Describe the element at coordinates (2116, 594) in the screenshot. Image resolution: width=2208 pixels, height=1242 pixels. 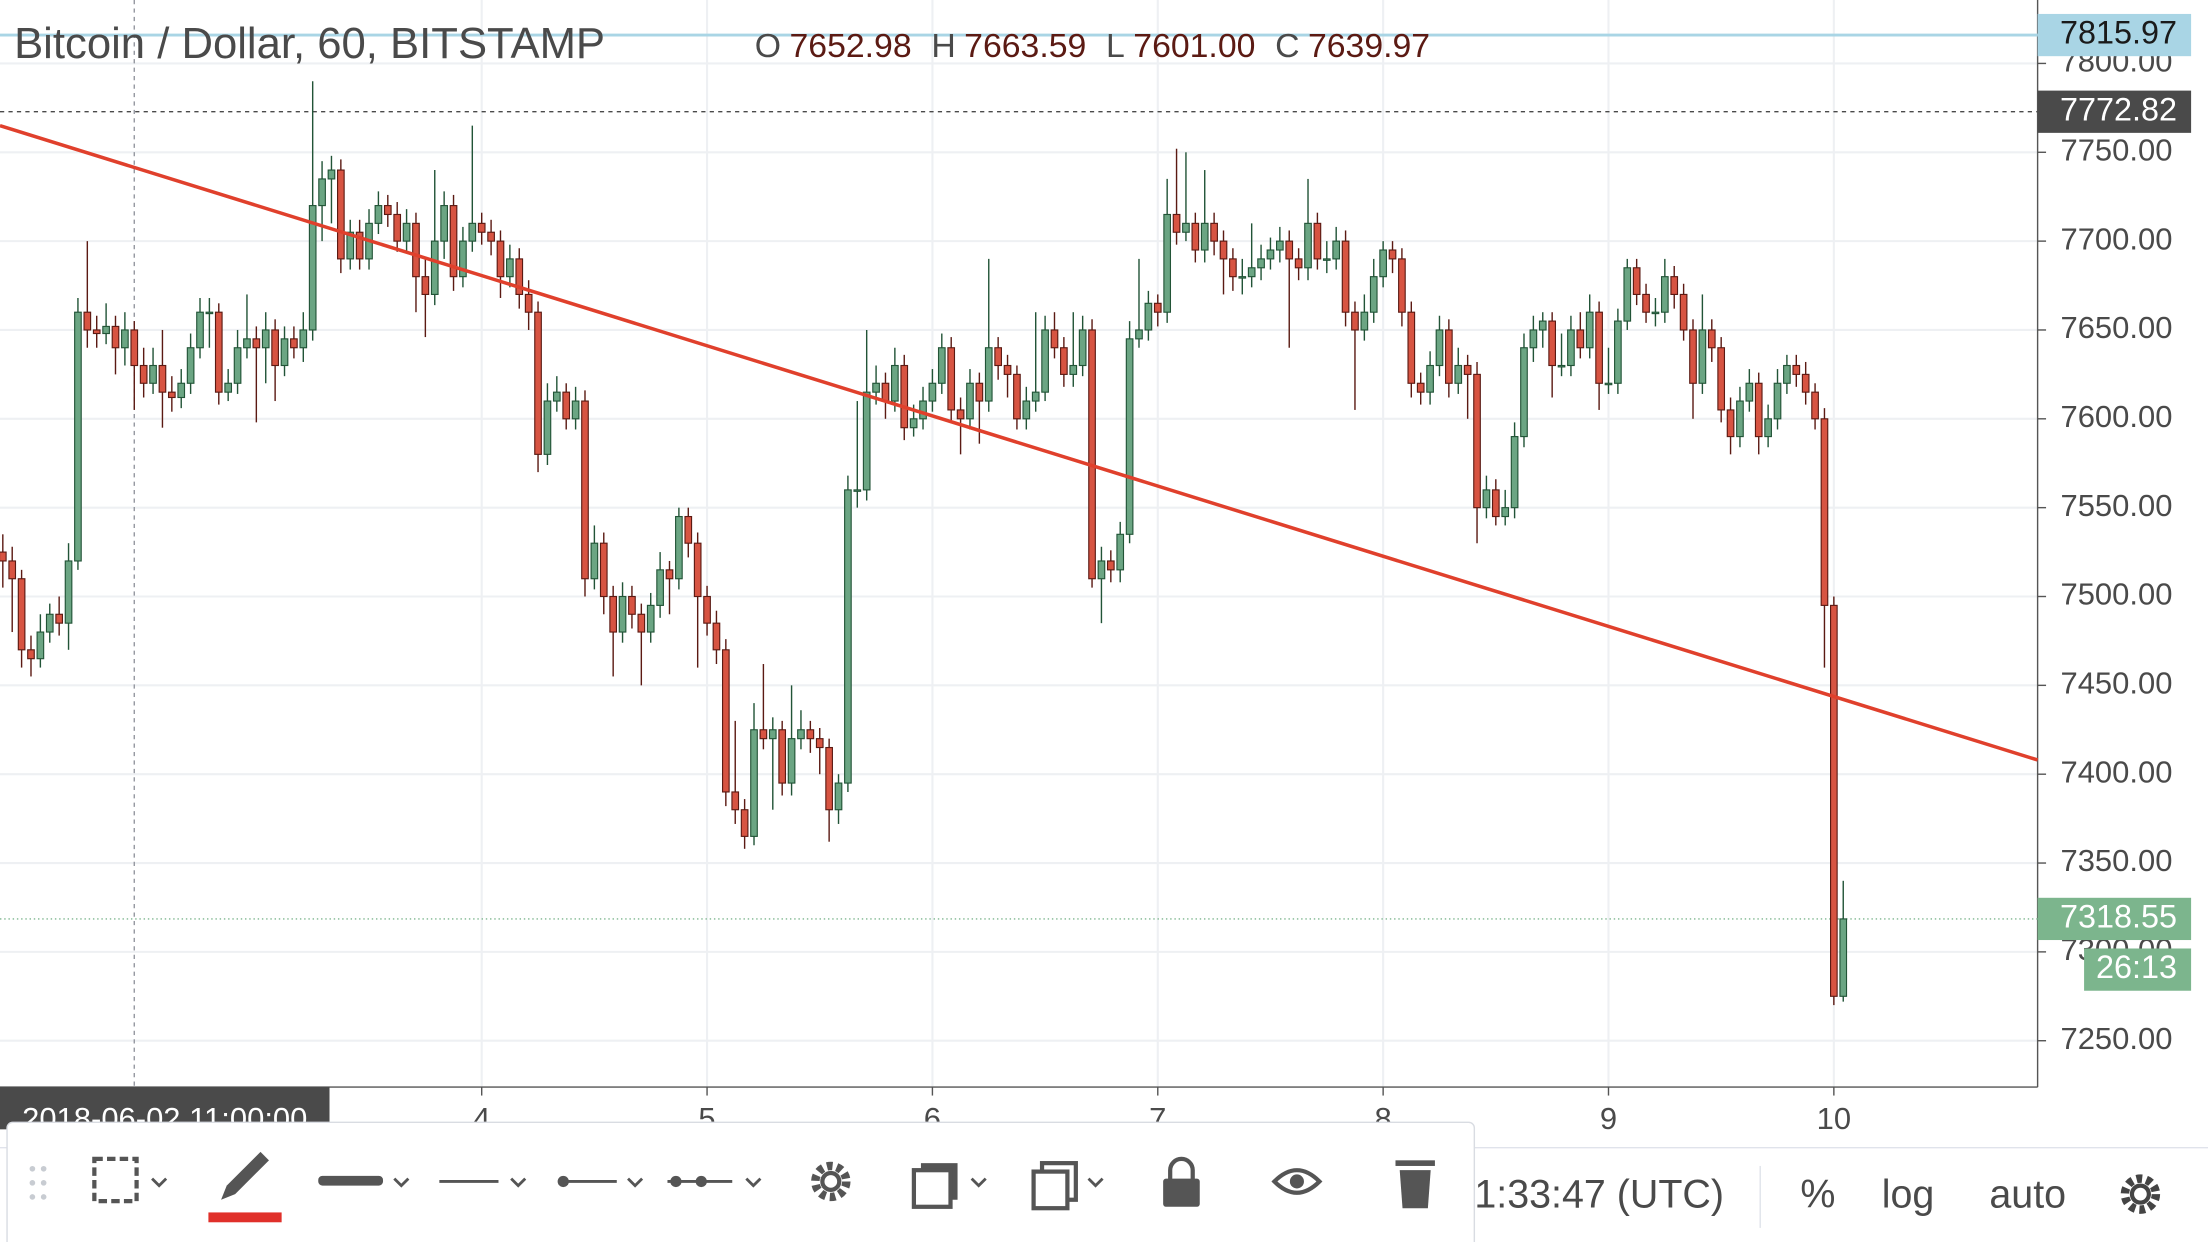
I see `y-tick-label: 7500.00` at that location.